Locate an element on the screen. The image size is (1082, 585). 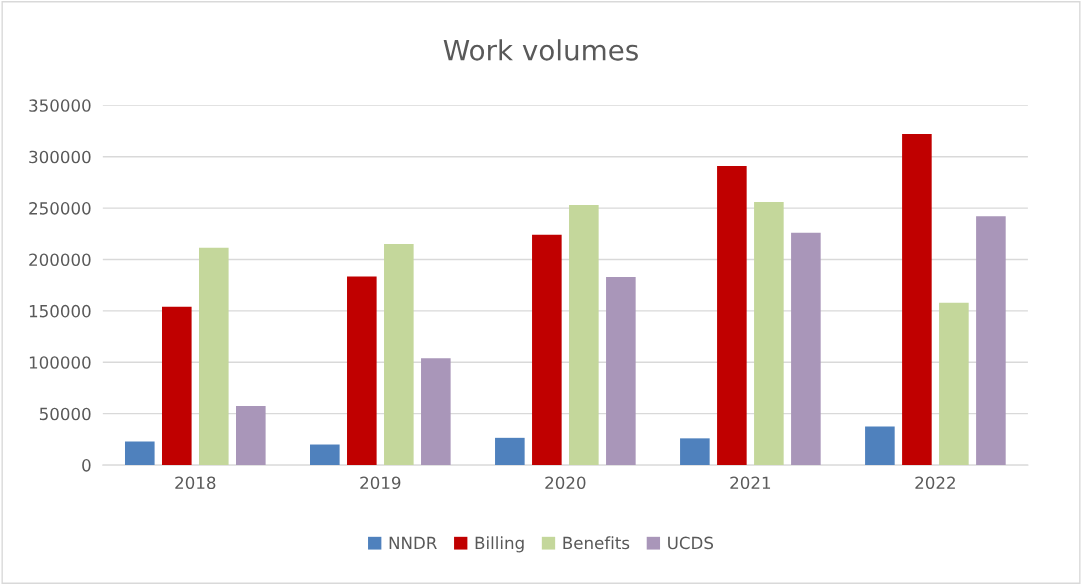
legend-label: Billing is located at coordinates (499, 544).